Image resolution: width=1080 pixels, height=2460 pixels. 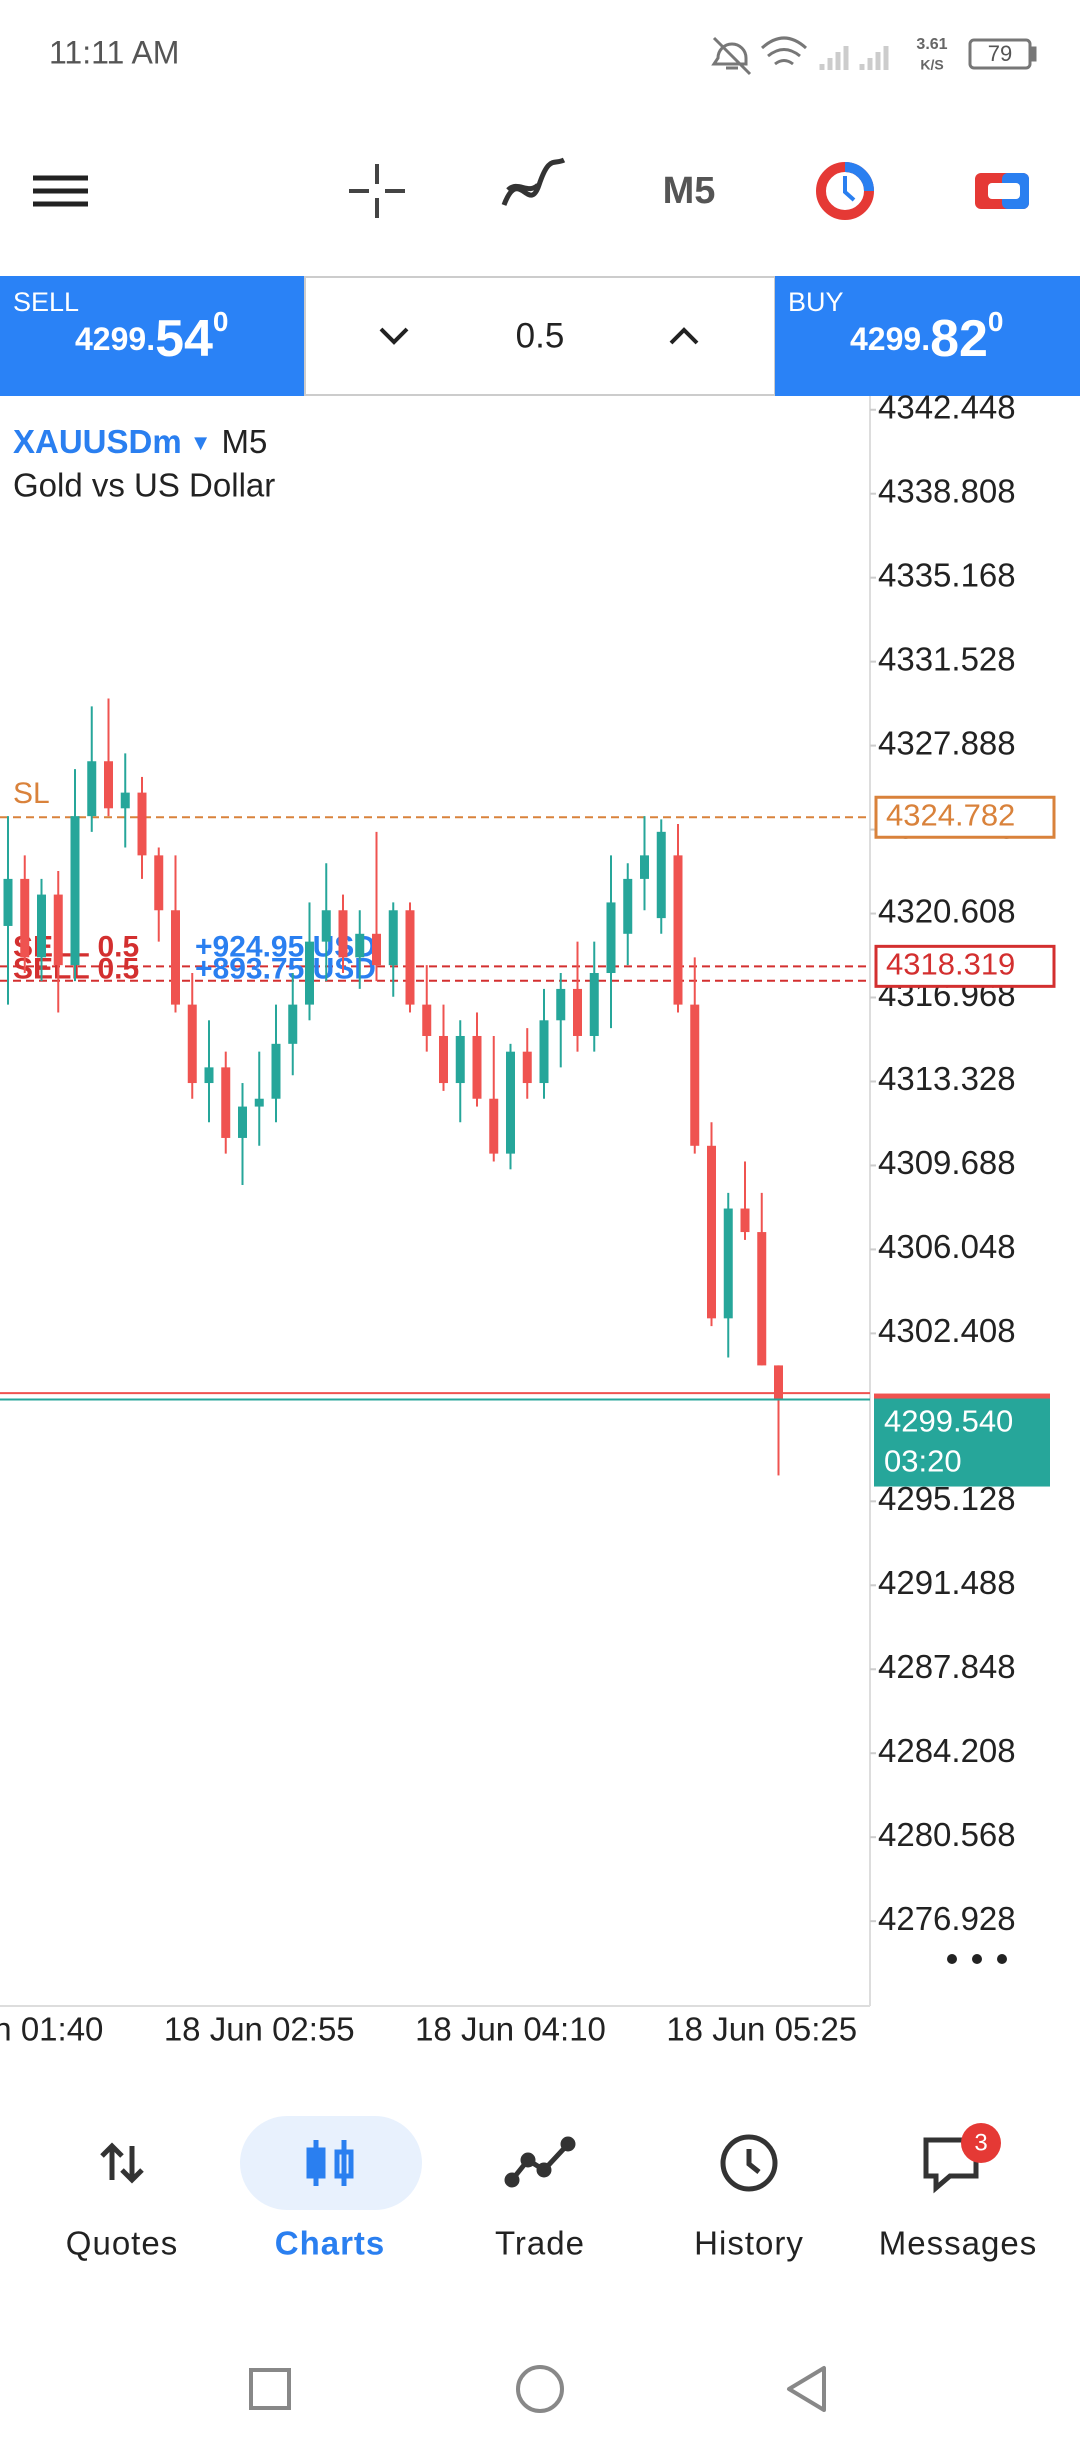 I want to click on nav-item: History, so click(x=749, y=2243).